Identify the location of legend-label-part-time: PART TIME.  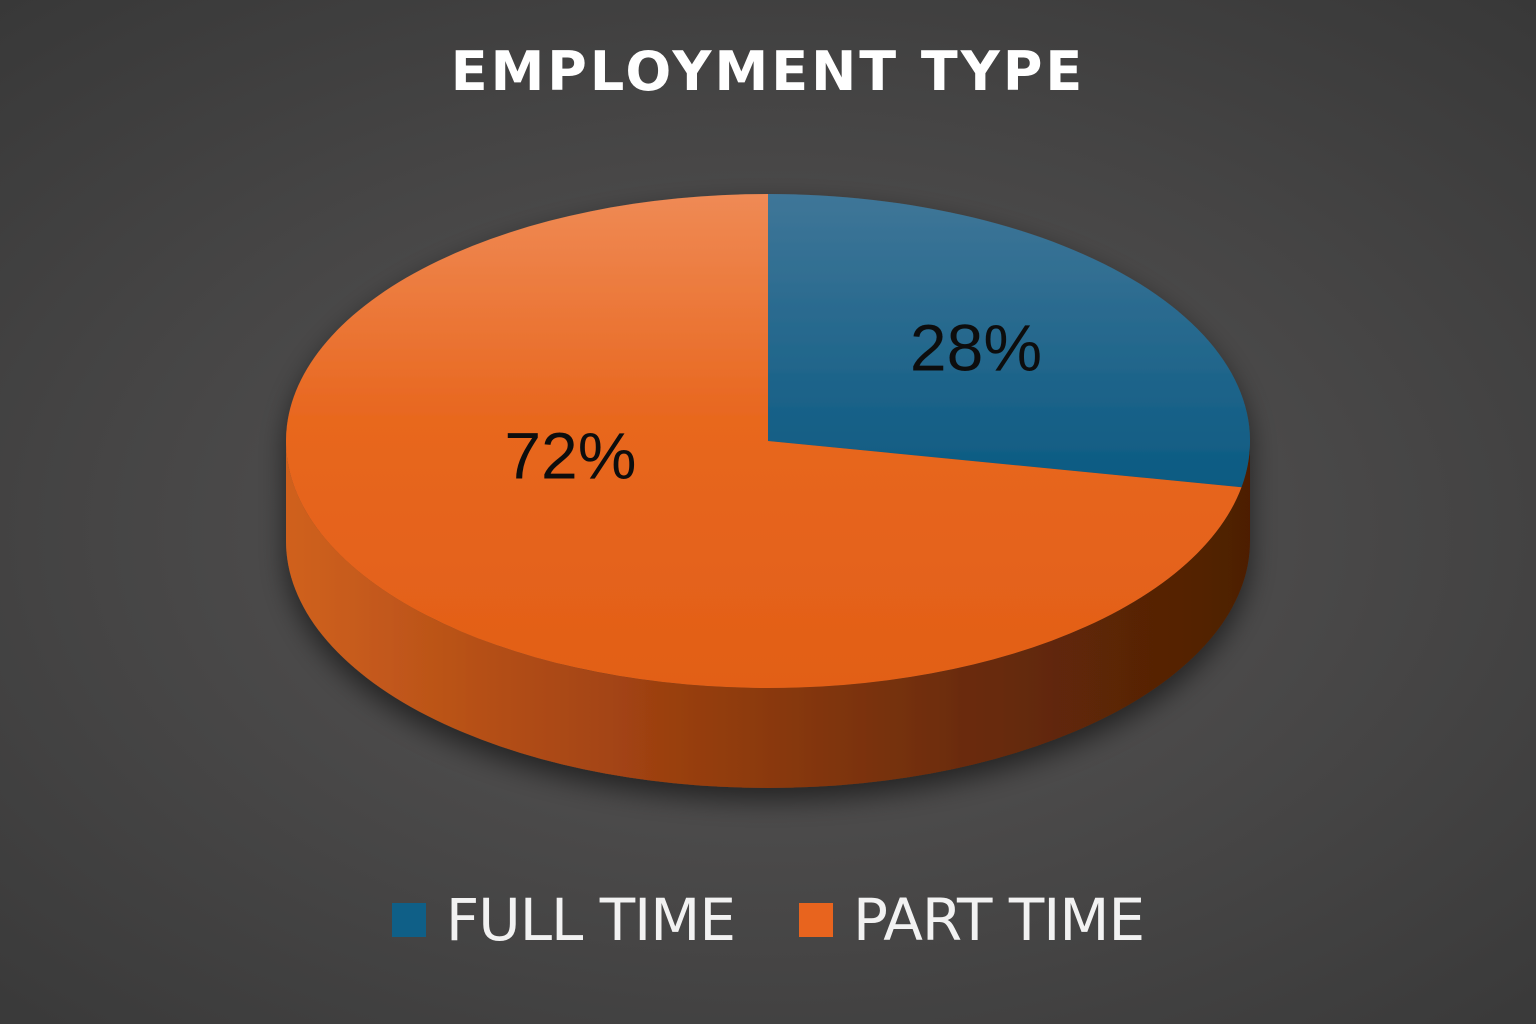
(998, 920).